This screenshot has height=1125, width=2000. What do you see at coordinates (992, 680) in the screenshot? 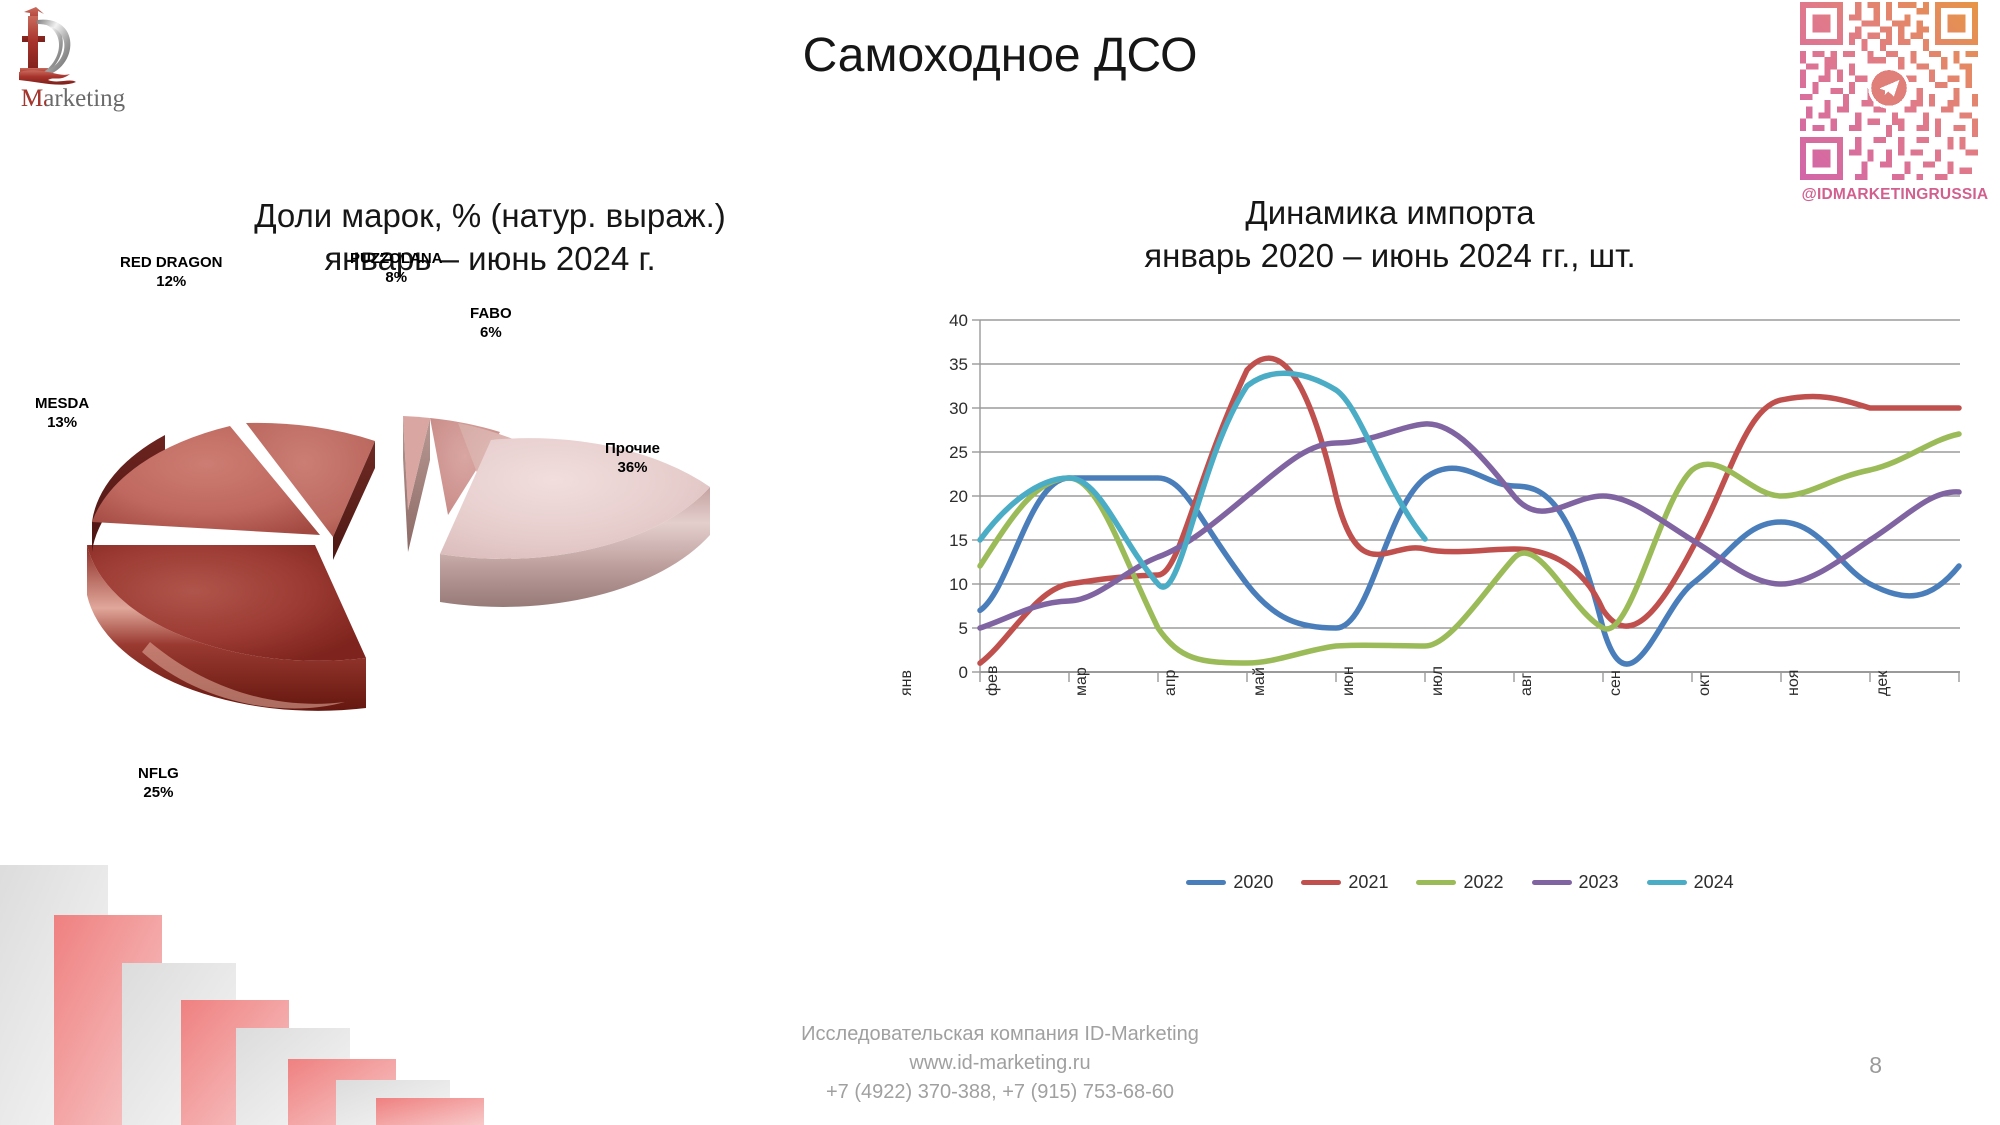
I see `x-tick-feb: фев` at bounding box center [992, 680].